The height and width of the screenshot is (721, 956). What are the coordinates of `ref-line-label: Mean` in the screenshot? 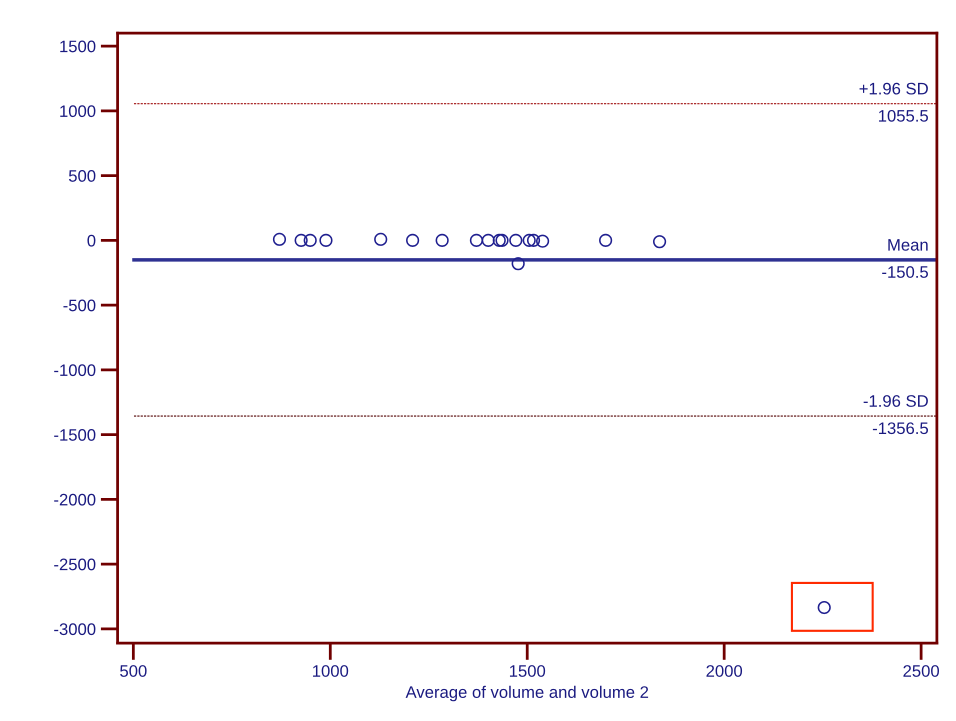 It's located at (908, 245).